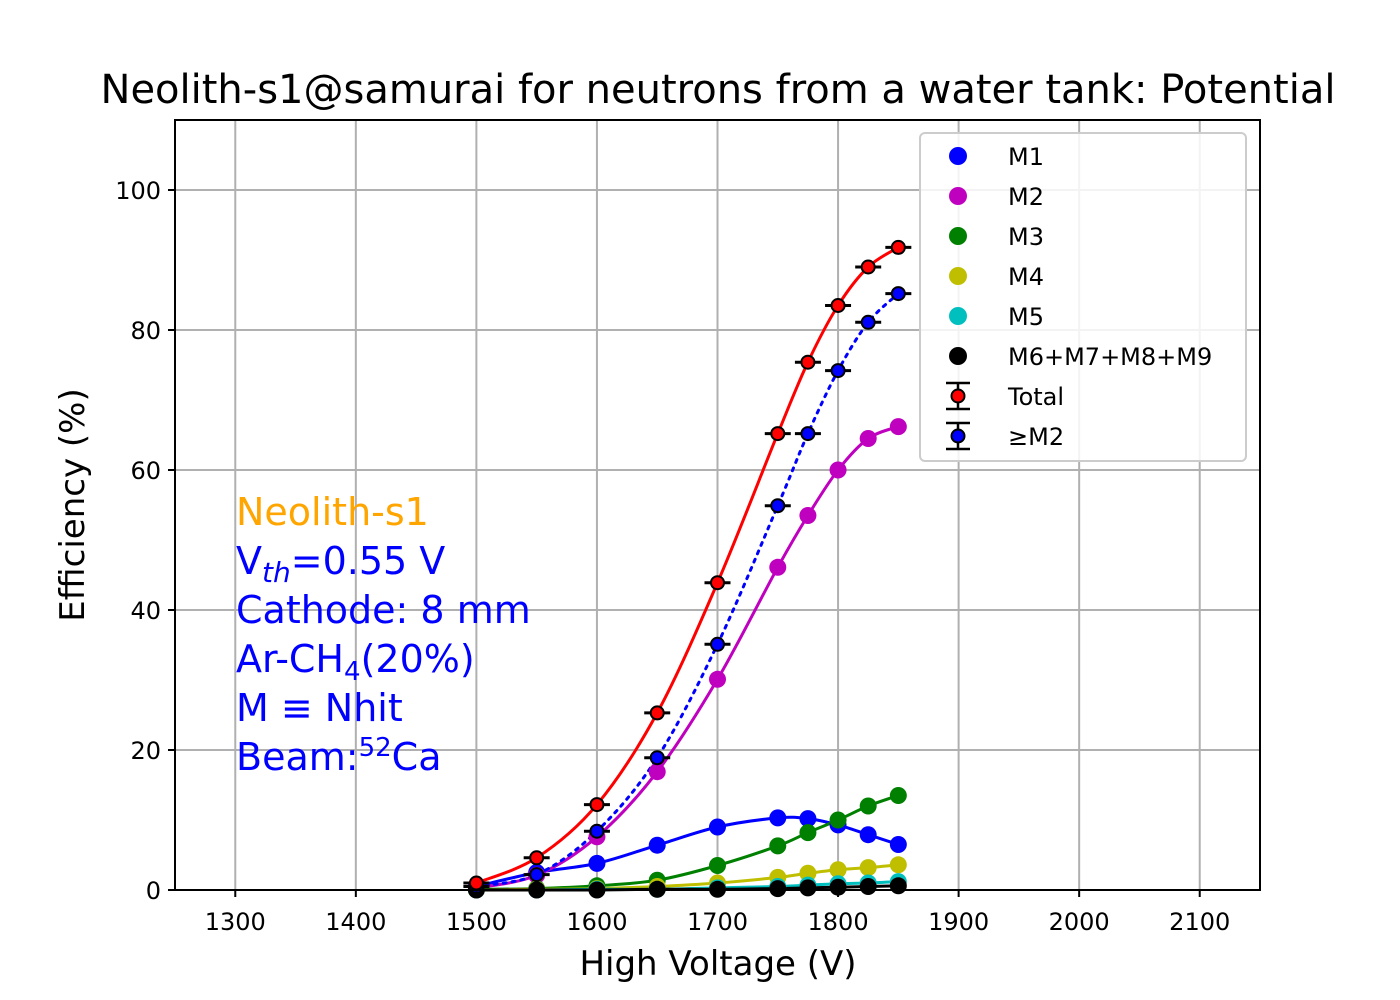  I want to click on legend-label: M1, so click(1026, 157).